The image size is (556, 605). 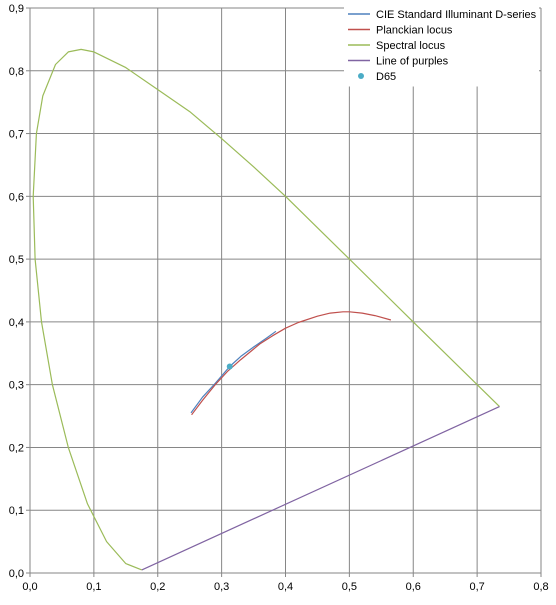 What do you see at coordinates (413, 587) in the screenshot?
I see `x-tick-label: 0,6` at bounding box center [413, 587].